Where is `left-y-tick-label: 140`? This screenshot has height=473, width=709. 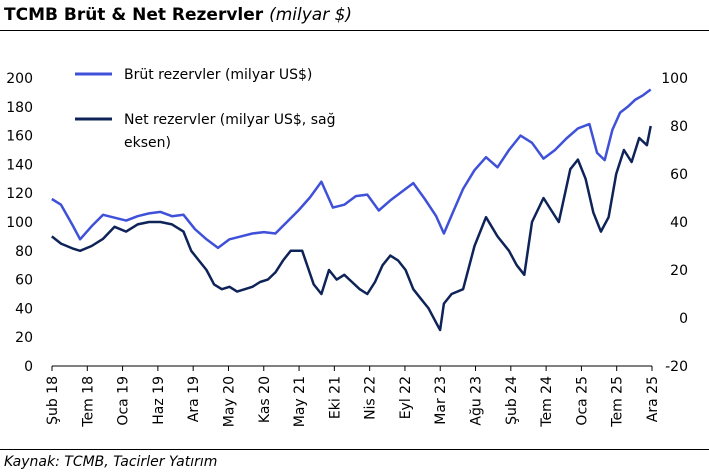 left-y-tick-label: 140 is located at coordinates (19, 165).